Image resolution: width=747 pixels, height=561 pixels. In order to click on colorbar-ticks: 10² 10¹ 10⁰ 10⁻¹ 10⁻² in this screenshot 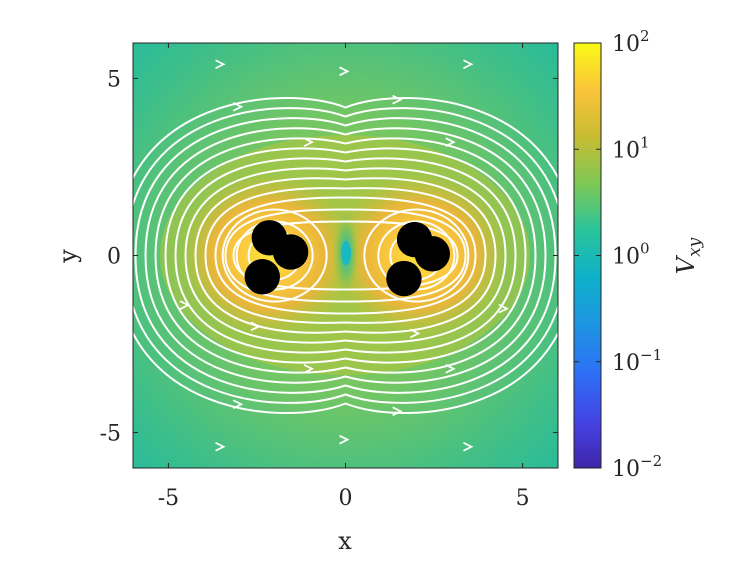, I will do `click(618, 254)`.